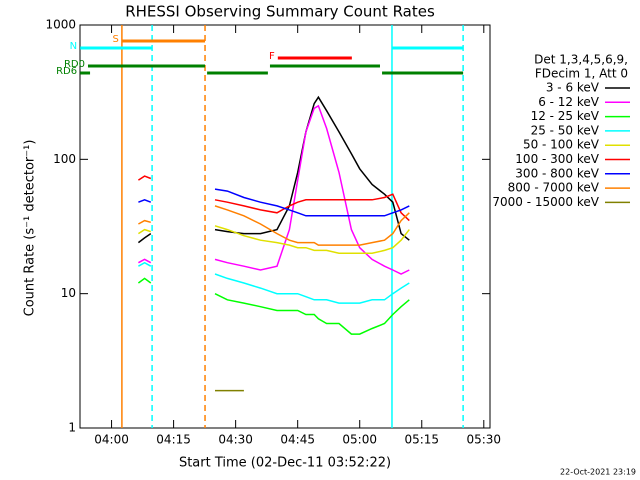 The width and height of the screenshot is (640, 480). Describe the element at coordinates (561, 145) in the screenshot. I see `legend-label: 50 - 100 keV` at that location.